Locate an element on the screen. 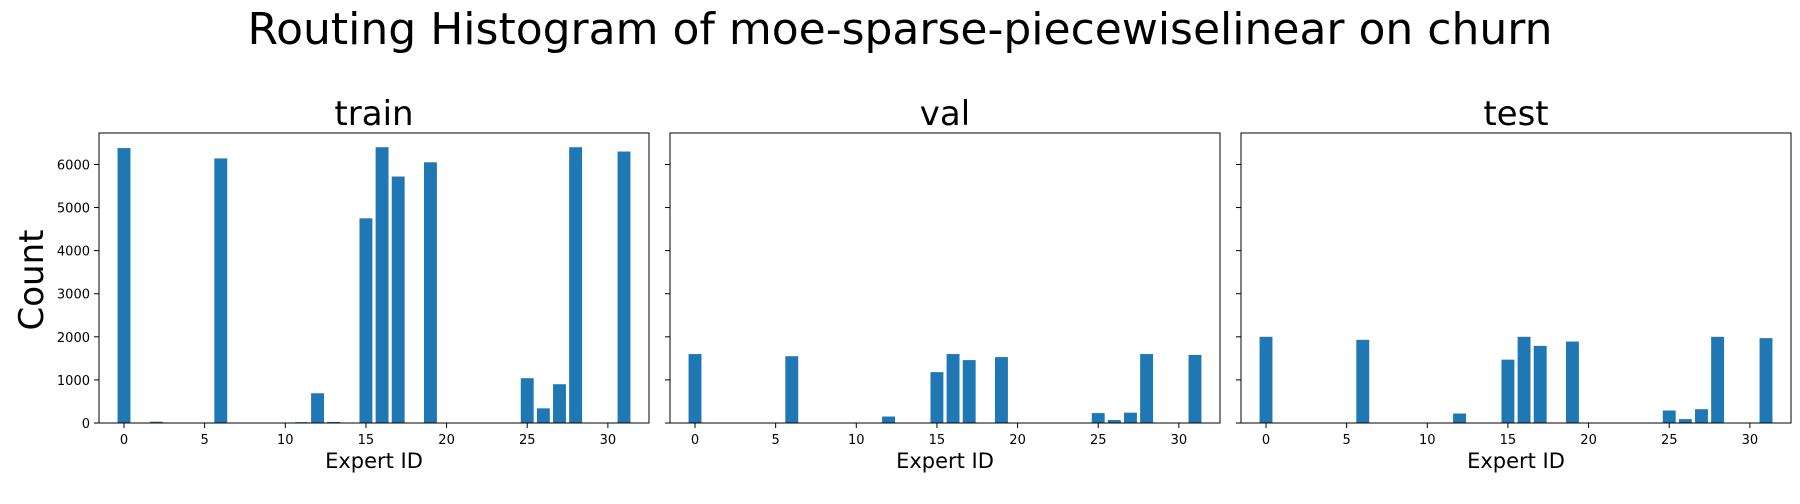 This screenshot has width=1800, height=504. panel-title: test is located at coordinates (1515, 114).